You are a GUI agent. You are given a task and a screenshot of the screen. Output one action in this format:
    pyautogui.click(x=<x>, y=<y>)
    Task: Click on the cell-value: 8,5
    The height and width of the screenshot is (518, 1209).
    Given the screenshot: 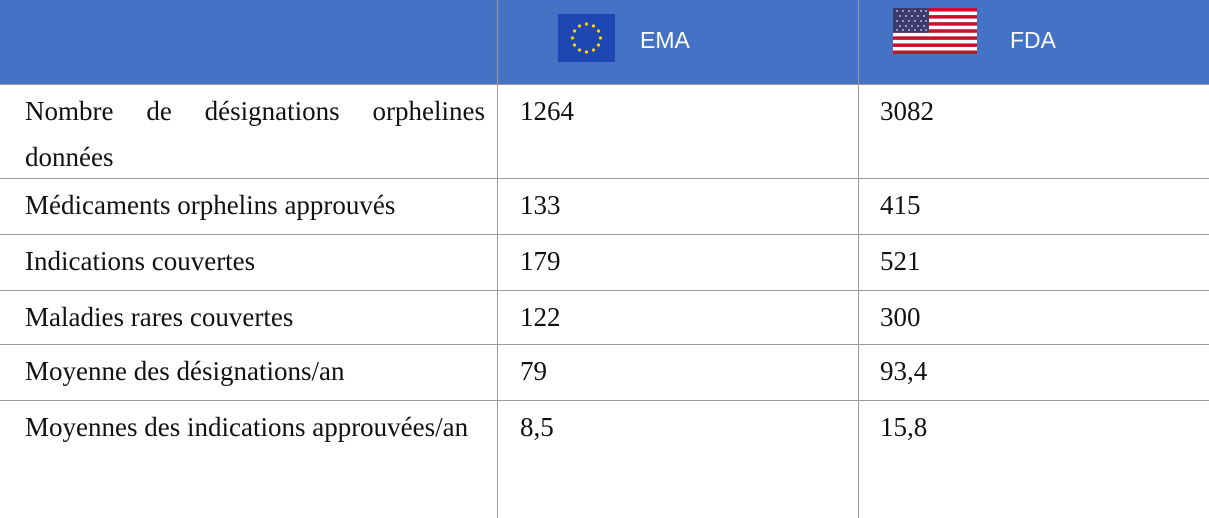 What is the action you would take?
    pyautogui.click(x=537, y=427)
    